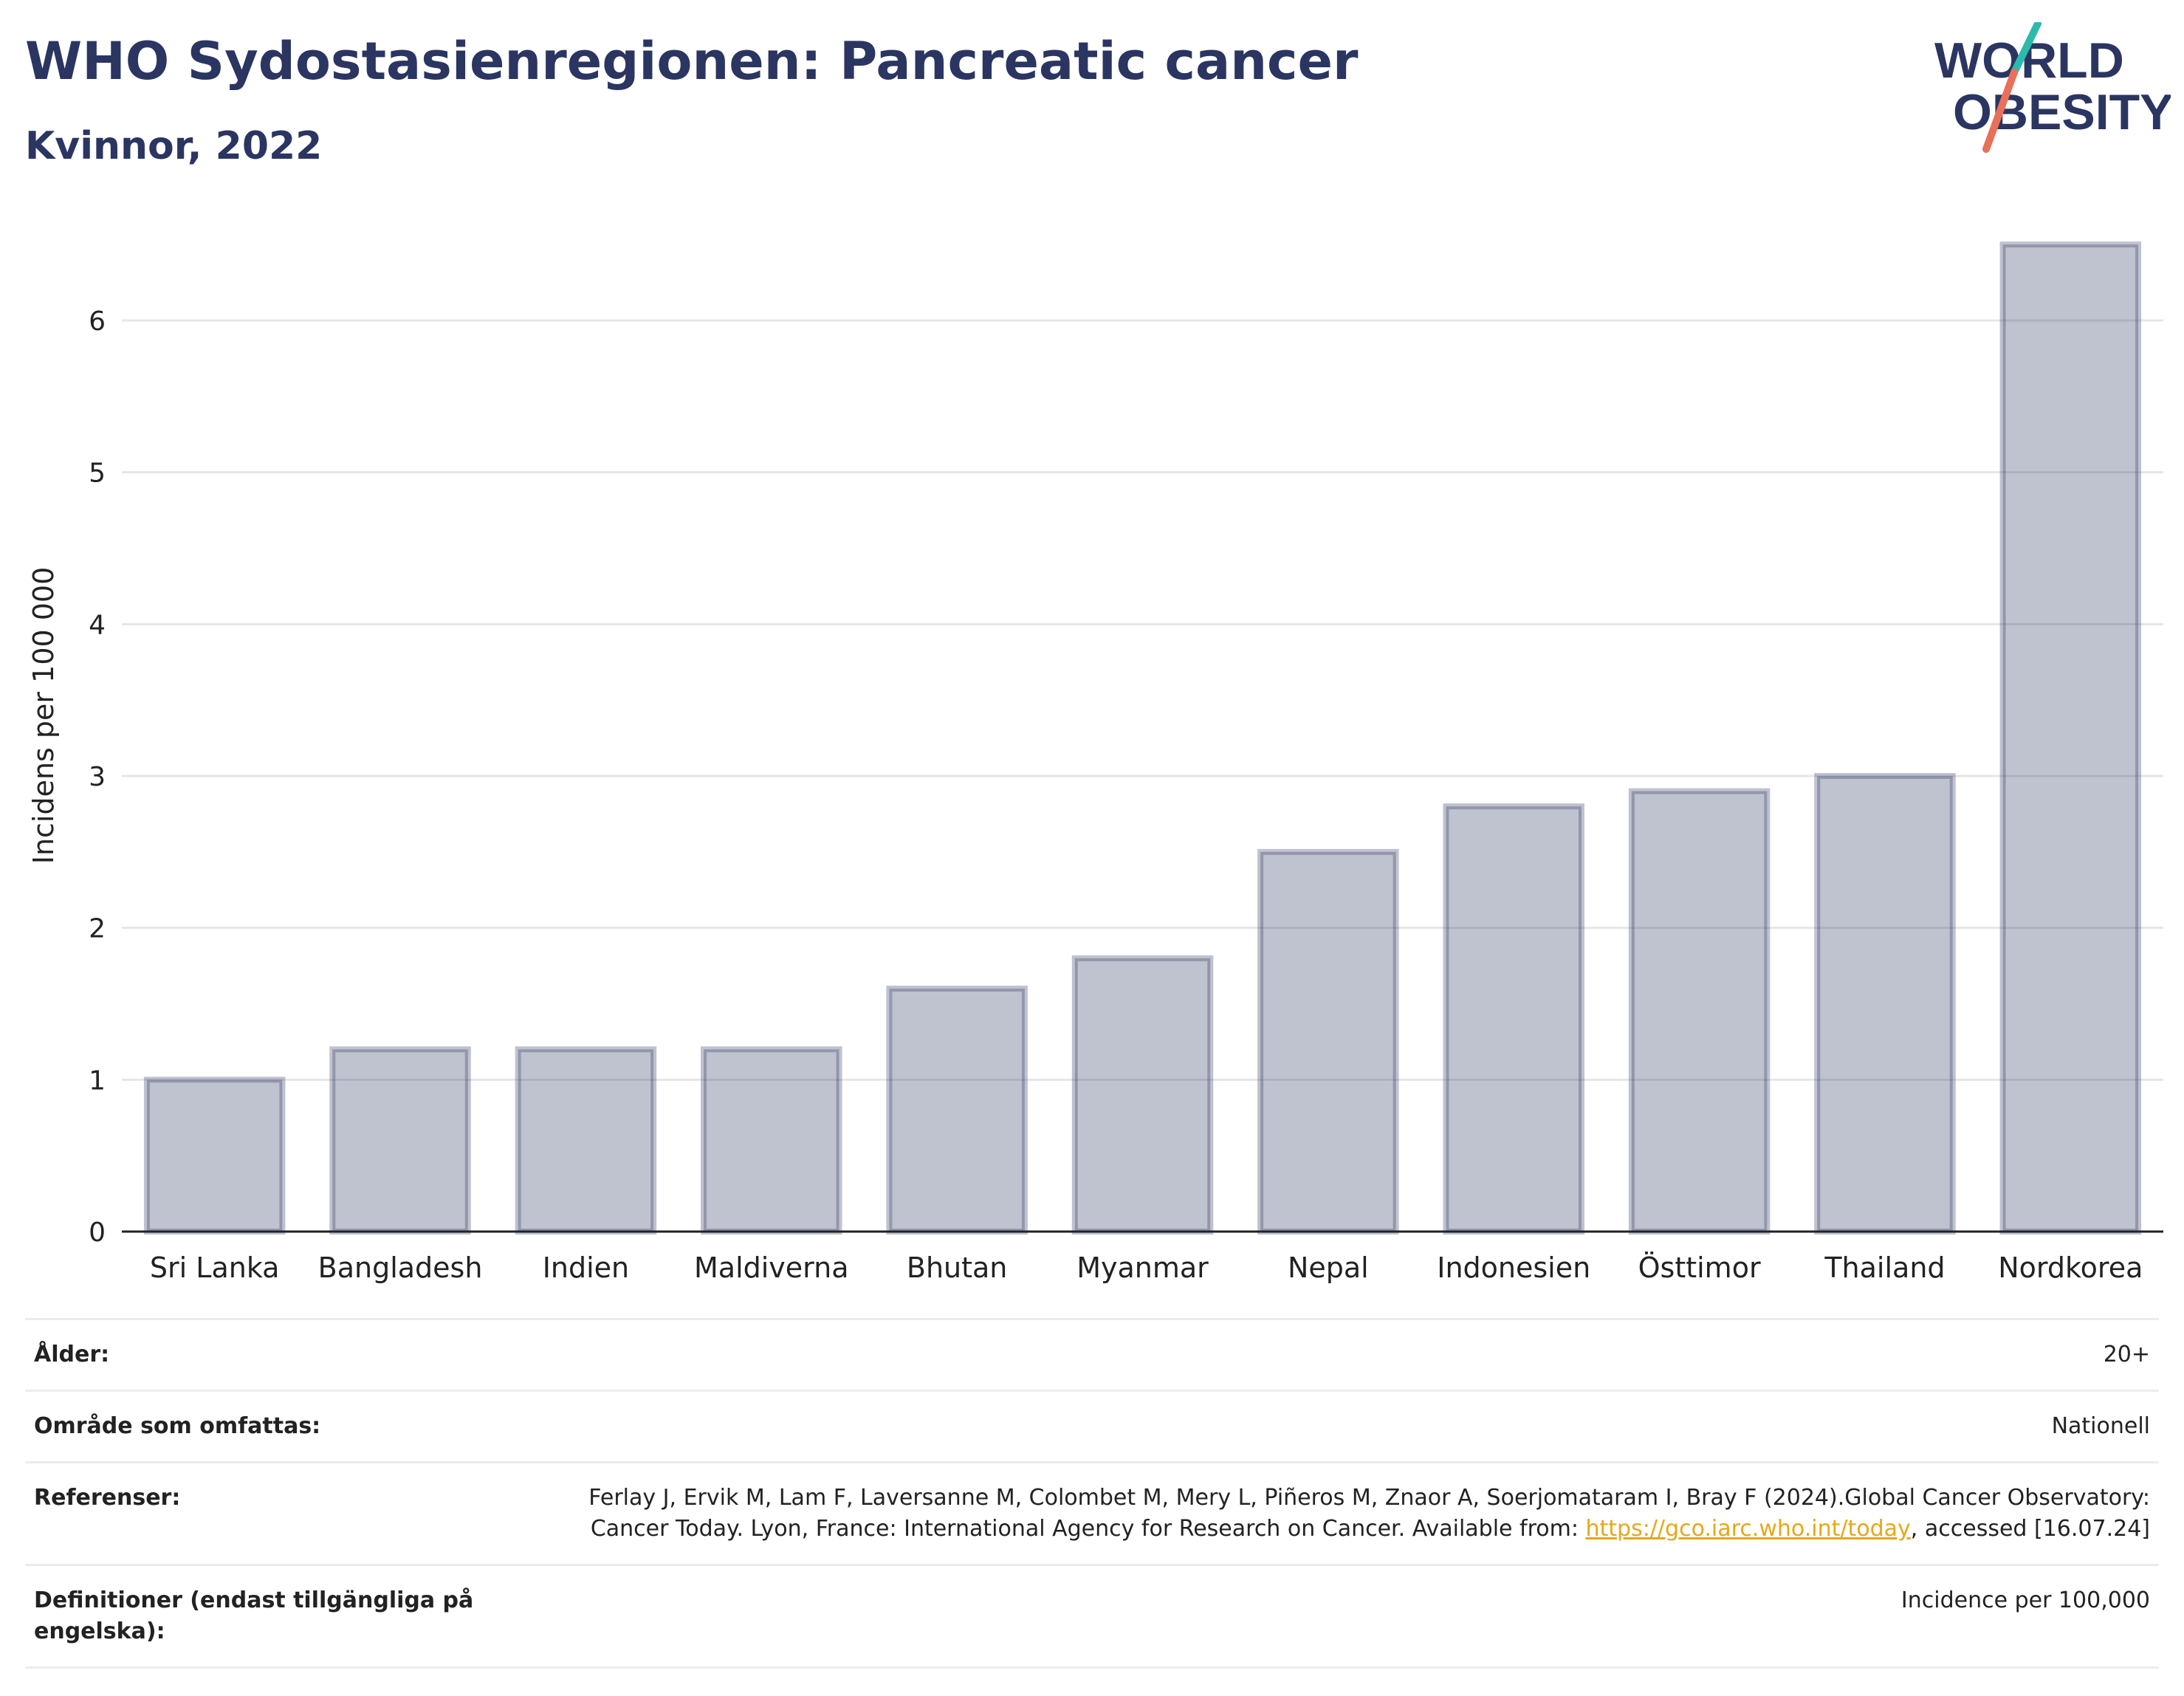 The image size is (2184, 1696). What do you see at coordinates (2025, 1600) in the screenshot?
I see `info-value: Incidence per 100,000` at bounding box center [2025, 1600].